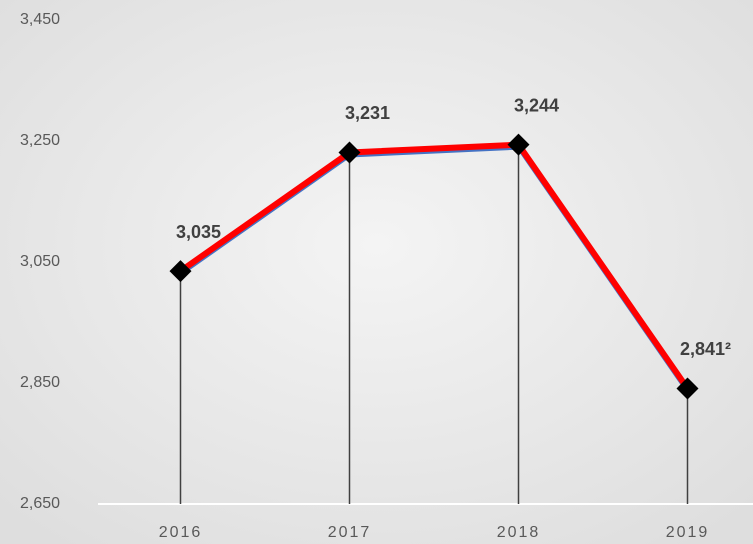 This screenshot has height=544, width=753. What do you see at coordinates (40, 19) in the screenshot?
I see `y-tick-label: 3,450` at bounding box center [40, 19].